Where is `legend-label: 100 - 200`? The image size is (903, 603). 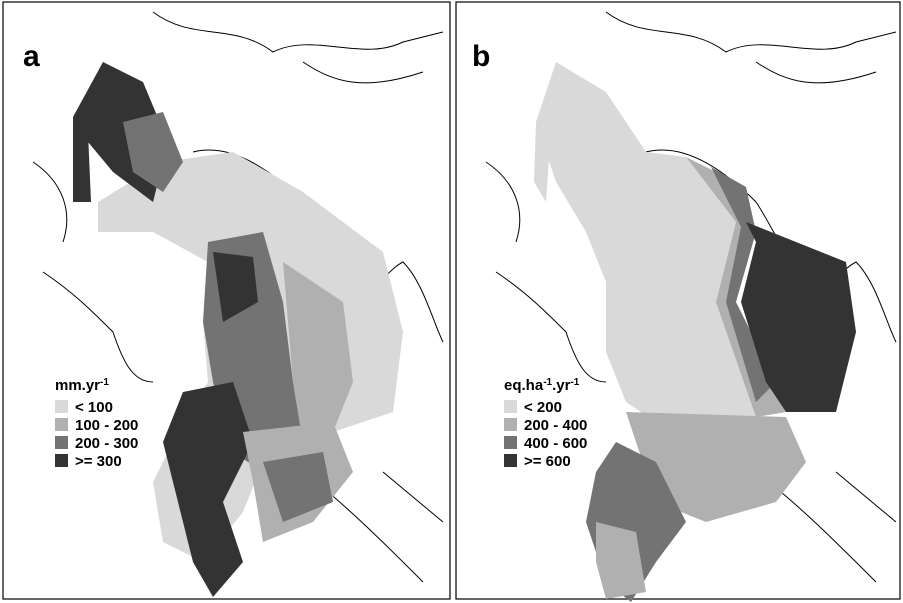 legend-label: 100 - 200 is located at coordinates (106, 425).